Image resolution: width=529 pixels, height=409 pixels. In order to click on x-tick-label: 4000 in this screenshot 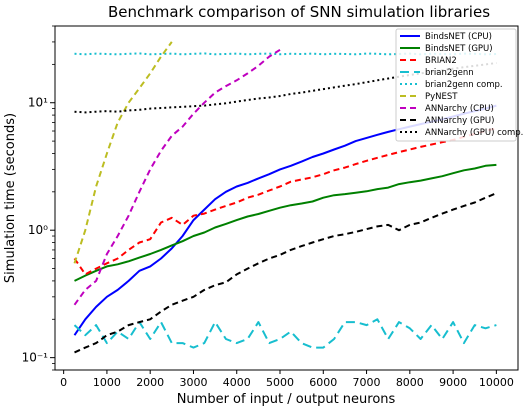, I will do `click(237, 382)`.